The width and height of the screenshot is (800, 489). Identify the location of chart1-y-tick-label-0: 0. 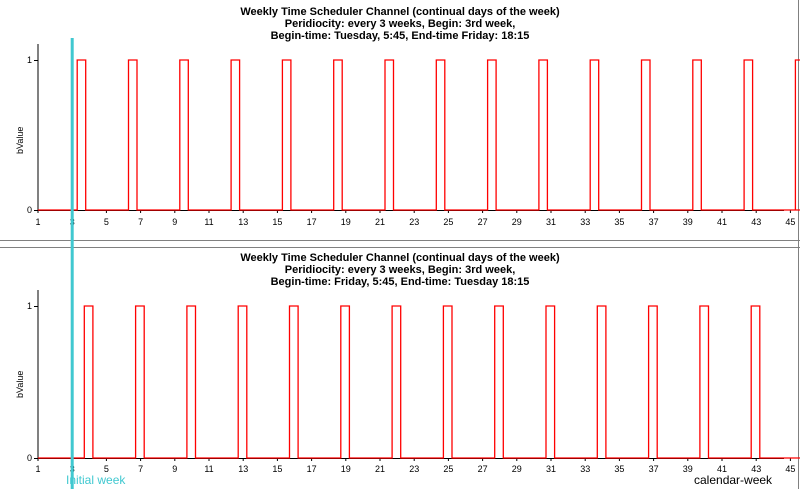
(29, 210).